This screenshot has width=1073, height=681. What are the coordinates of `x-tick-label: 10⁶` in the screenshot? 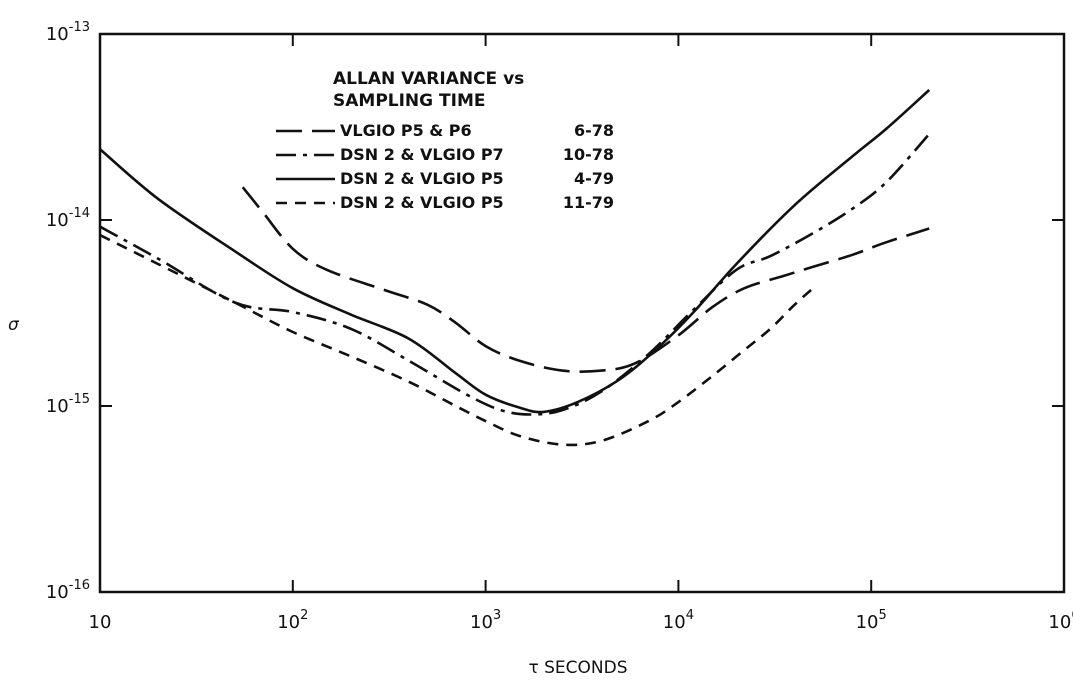 It's located at (1060, 620).